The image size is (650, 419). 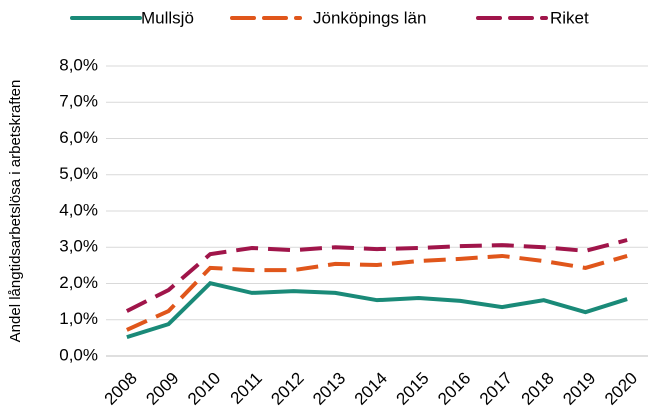 I want to click on x-tick-label: 2010, so click(x=204, y=389).